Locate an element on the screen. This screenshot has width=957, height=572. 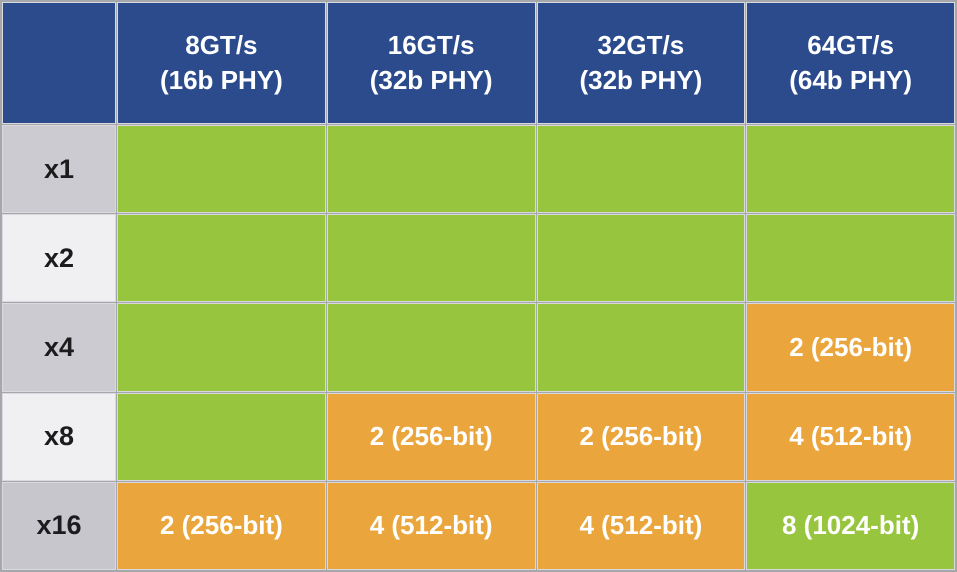
row-label-x4: x4 is located at coordinates (59, 347).